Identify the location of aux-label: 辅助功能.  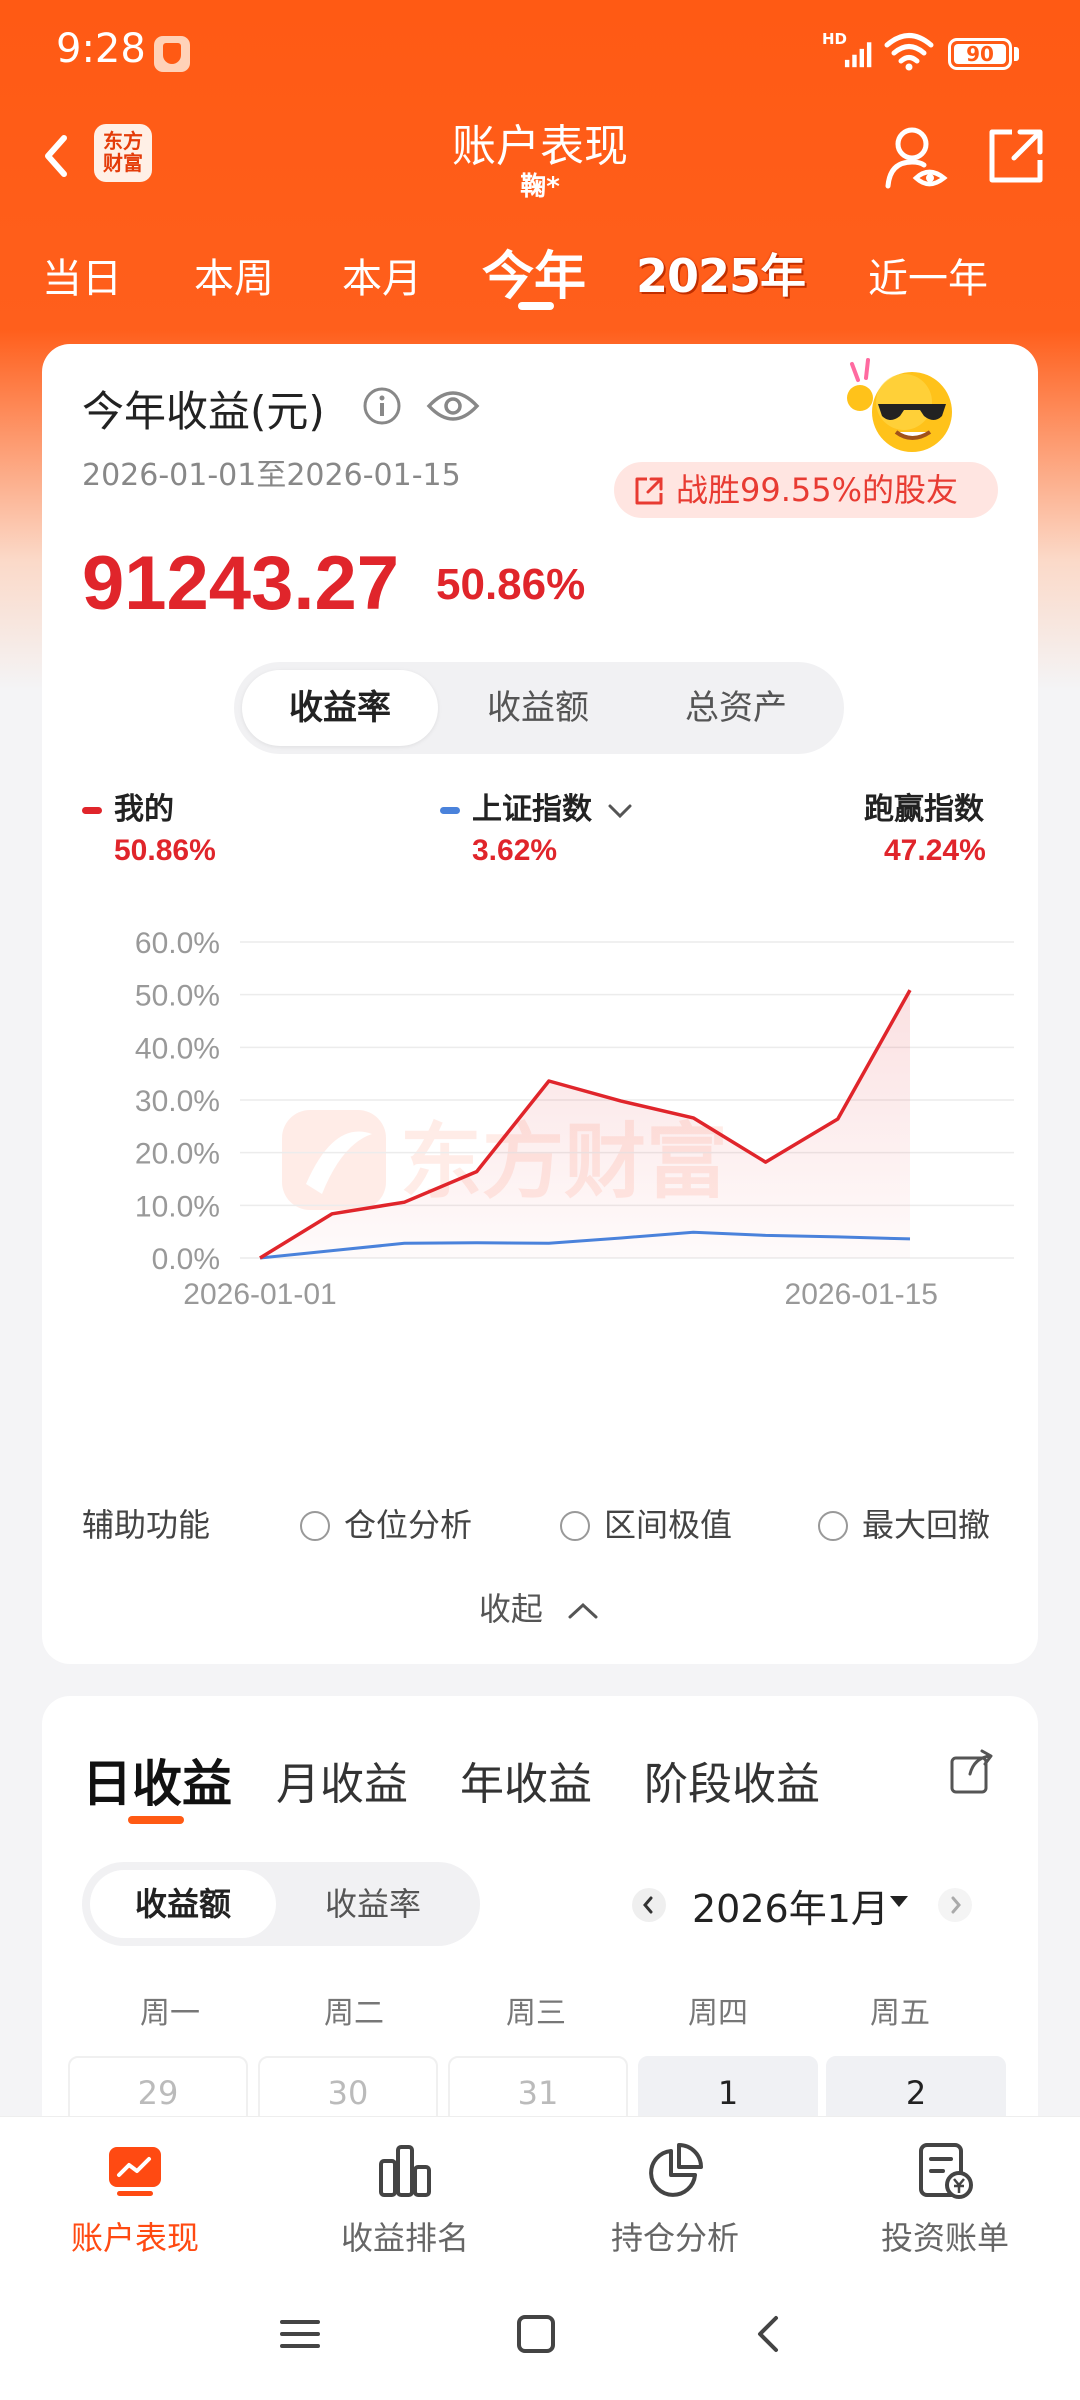
(146, 1525).